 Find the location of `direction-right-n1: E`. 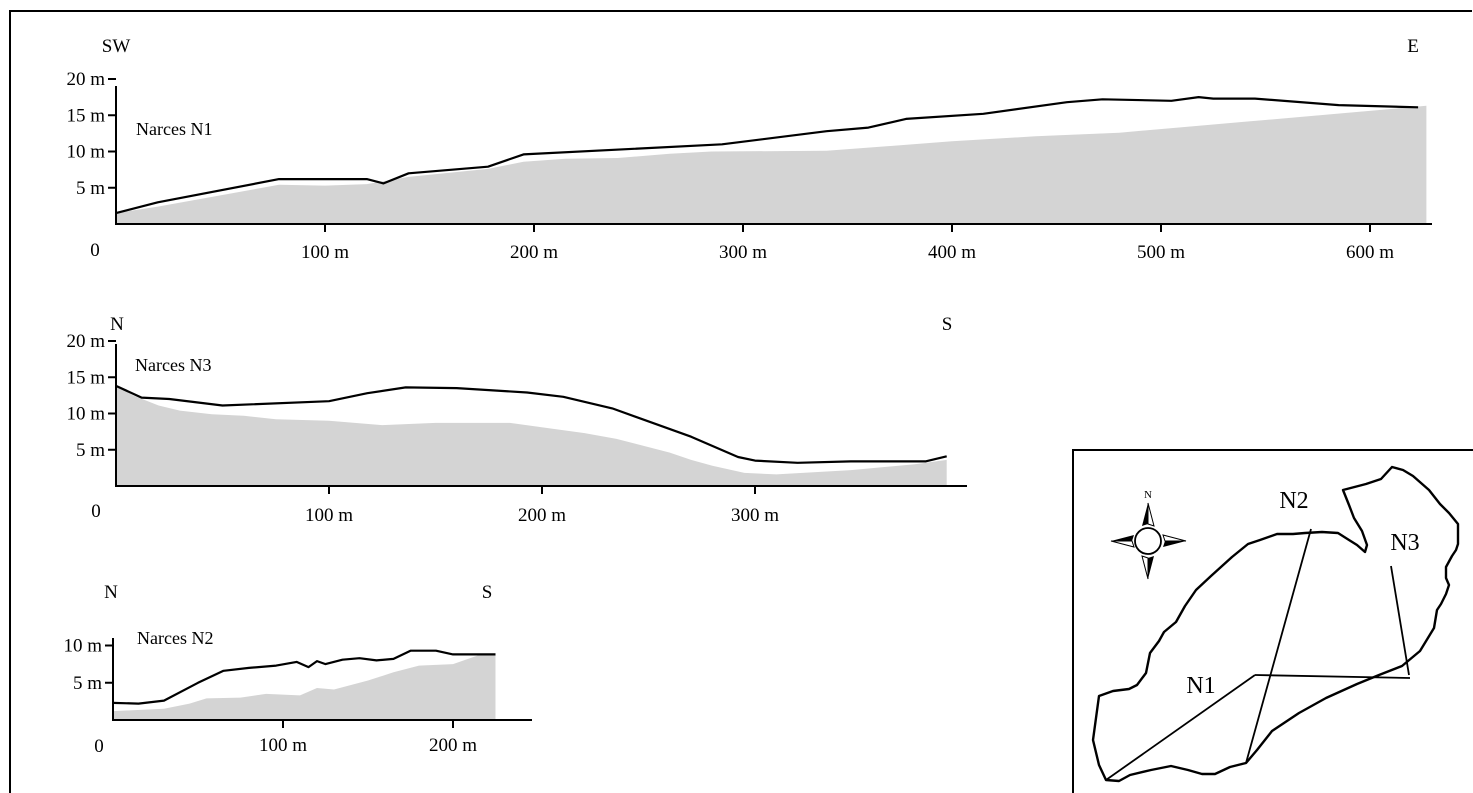

direction-right-n1: E is located at coordinates (1413, 46).